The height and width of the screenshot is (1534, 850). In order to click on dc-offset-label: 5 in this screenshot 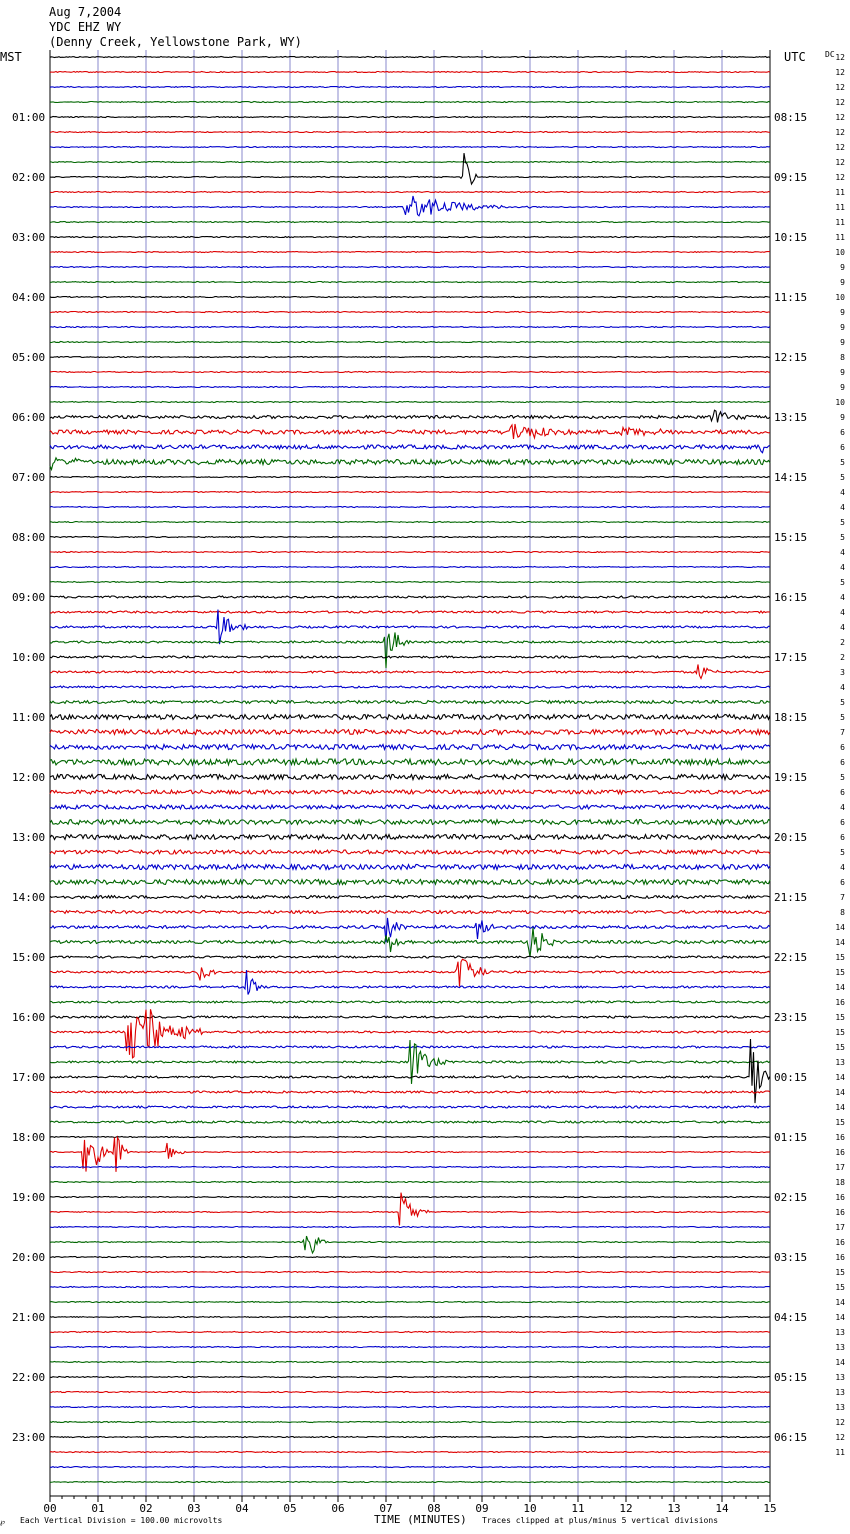, I will do `click(842, 702)`.